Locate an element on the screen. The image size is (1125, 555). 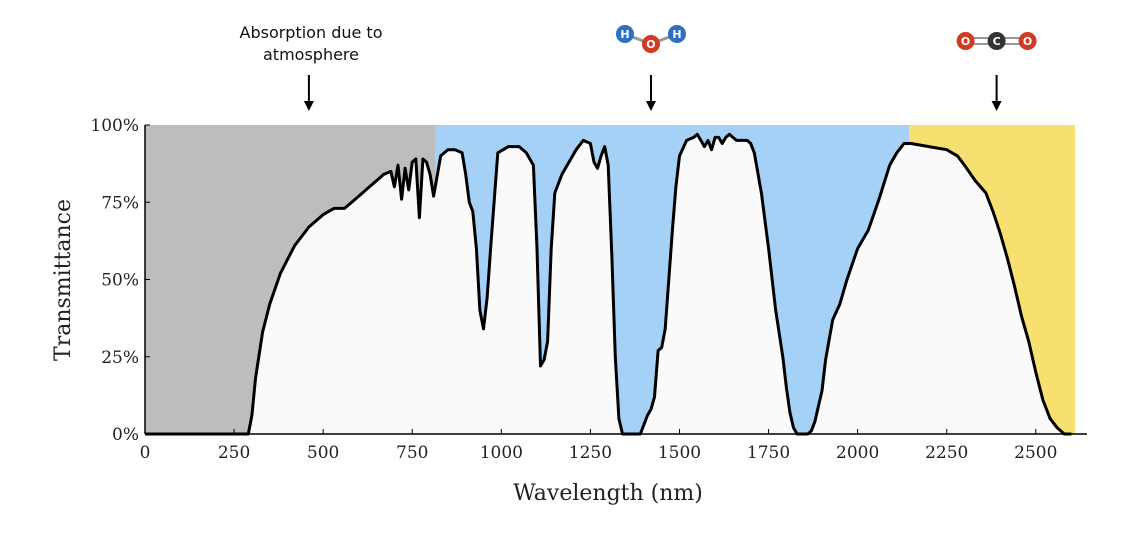
annotation-atmosphere-line1: Absorption due to is located at coordinates (311, 32).